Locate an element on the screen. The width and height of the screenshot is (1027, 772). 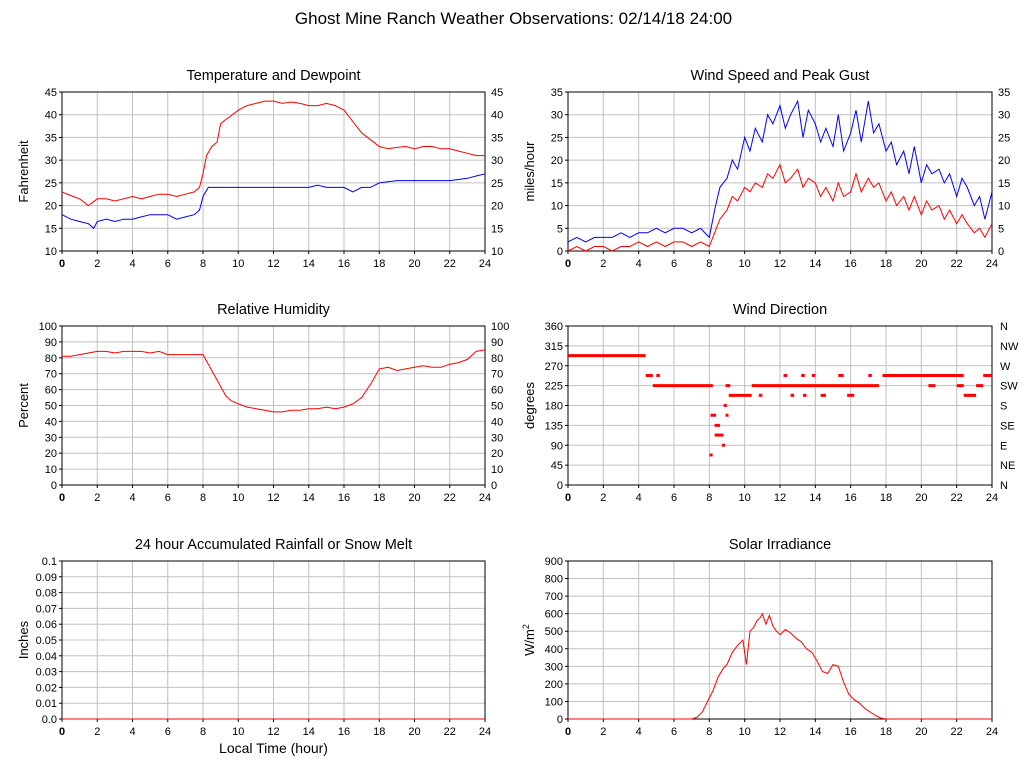
compass-label: E is located at coordinates (1003, 446).